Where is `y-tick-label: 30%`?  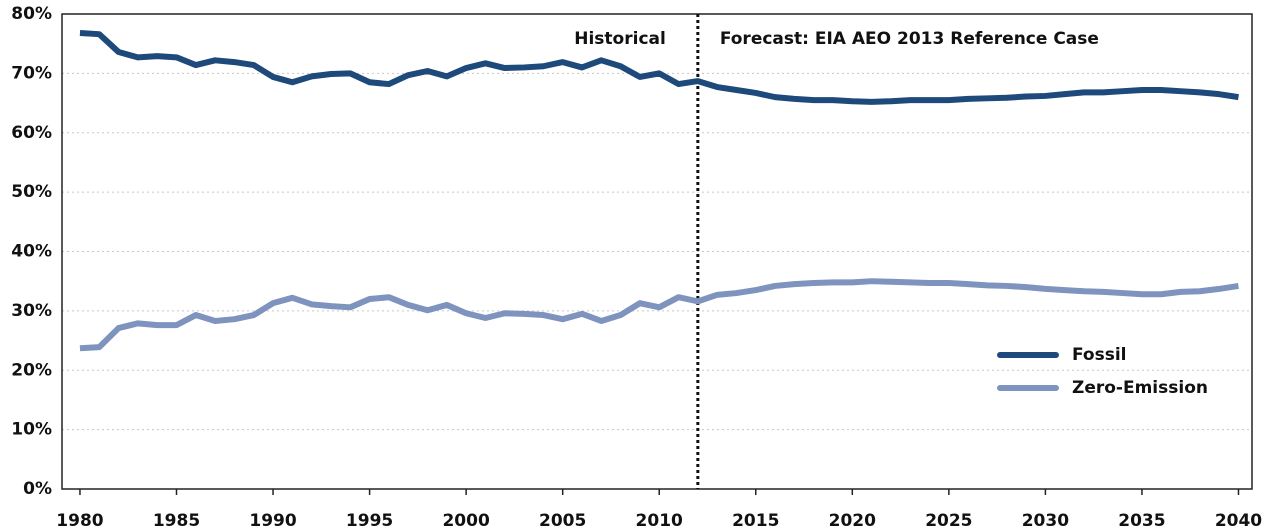 y-tick-label: 30% is located at coordinates (31, 311).